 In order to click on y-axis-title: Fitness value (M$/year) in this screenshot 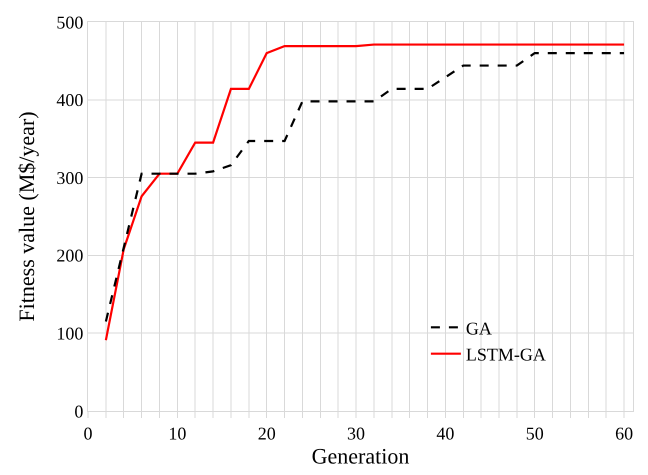, I will do `click(27, 216)`.